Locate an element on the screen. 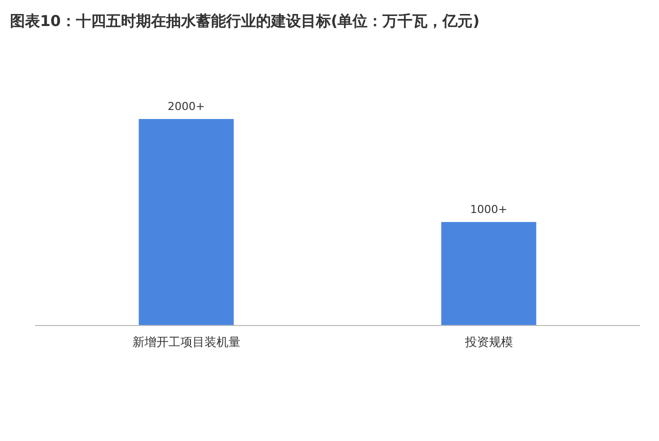 The height and width of the screenshot is (441, 659). x-tick-label: 新增开工项目装机量 is located at coordinates (186, 342).